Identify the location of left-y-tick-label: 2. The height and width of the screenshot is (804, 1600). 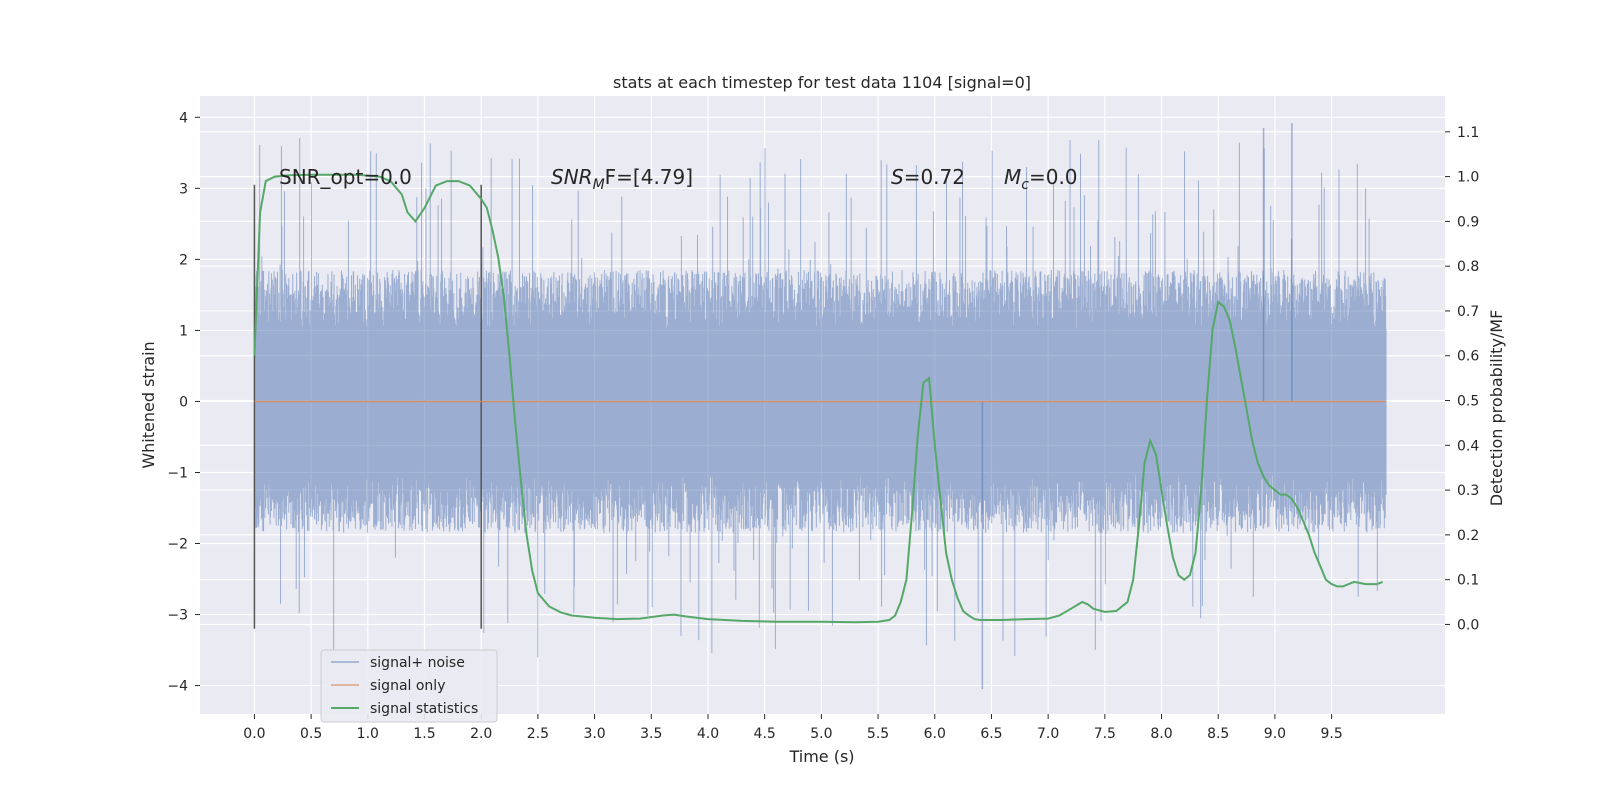
(183, 260).